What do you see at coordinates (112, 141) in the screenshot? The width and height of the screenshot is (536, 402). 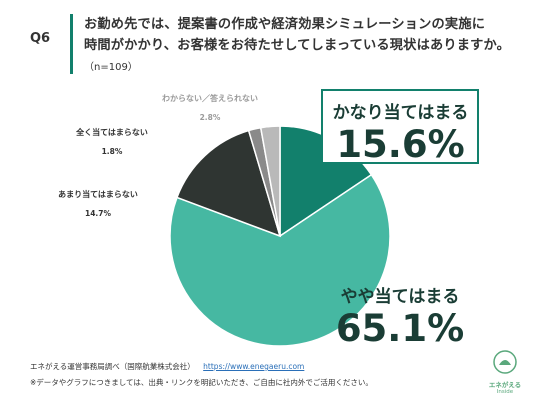 I see `label-slice-3: 全く当てはまらない 1.8%` at bounding box center [112, 141].